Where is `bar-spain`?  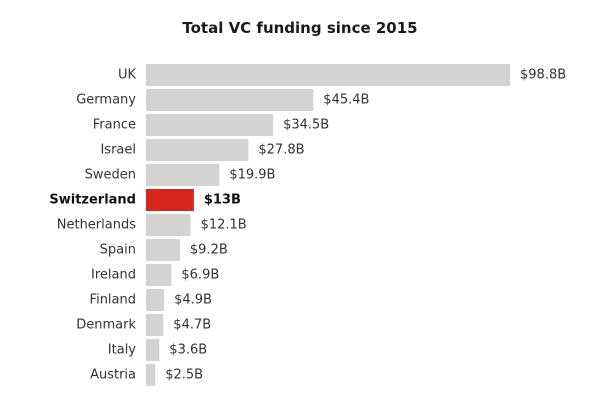
bar-spain is located at coordinates (163, 250).